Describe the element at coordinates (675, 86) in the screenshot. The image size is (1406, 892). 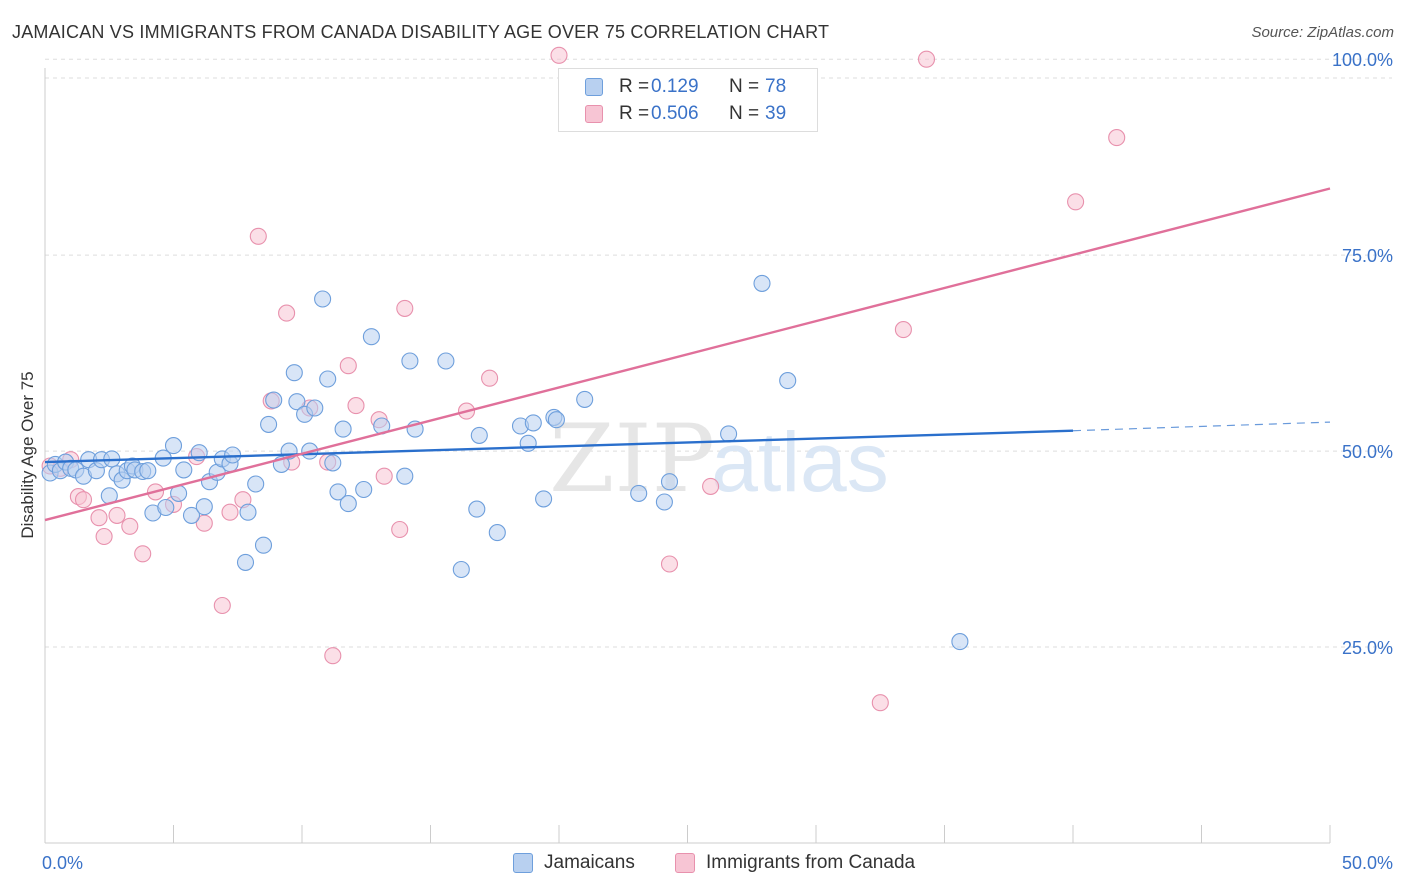
I see `r-value: 0.129` at that location.